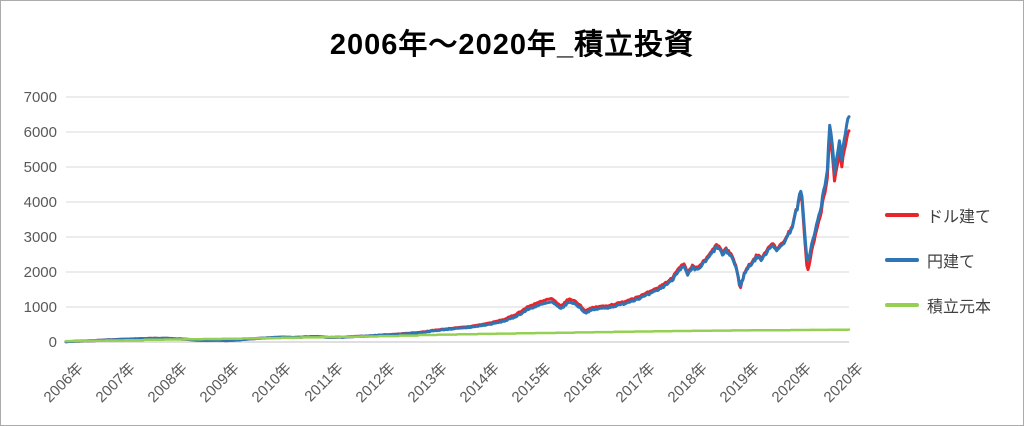  I want to click on x-tick-label: 2014年, so click(480, 383).